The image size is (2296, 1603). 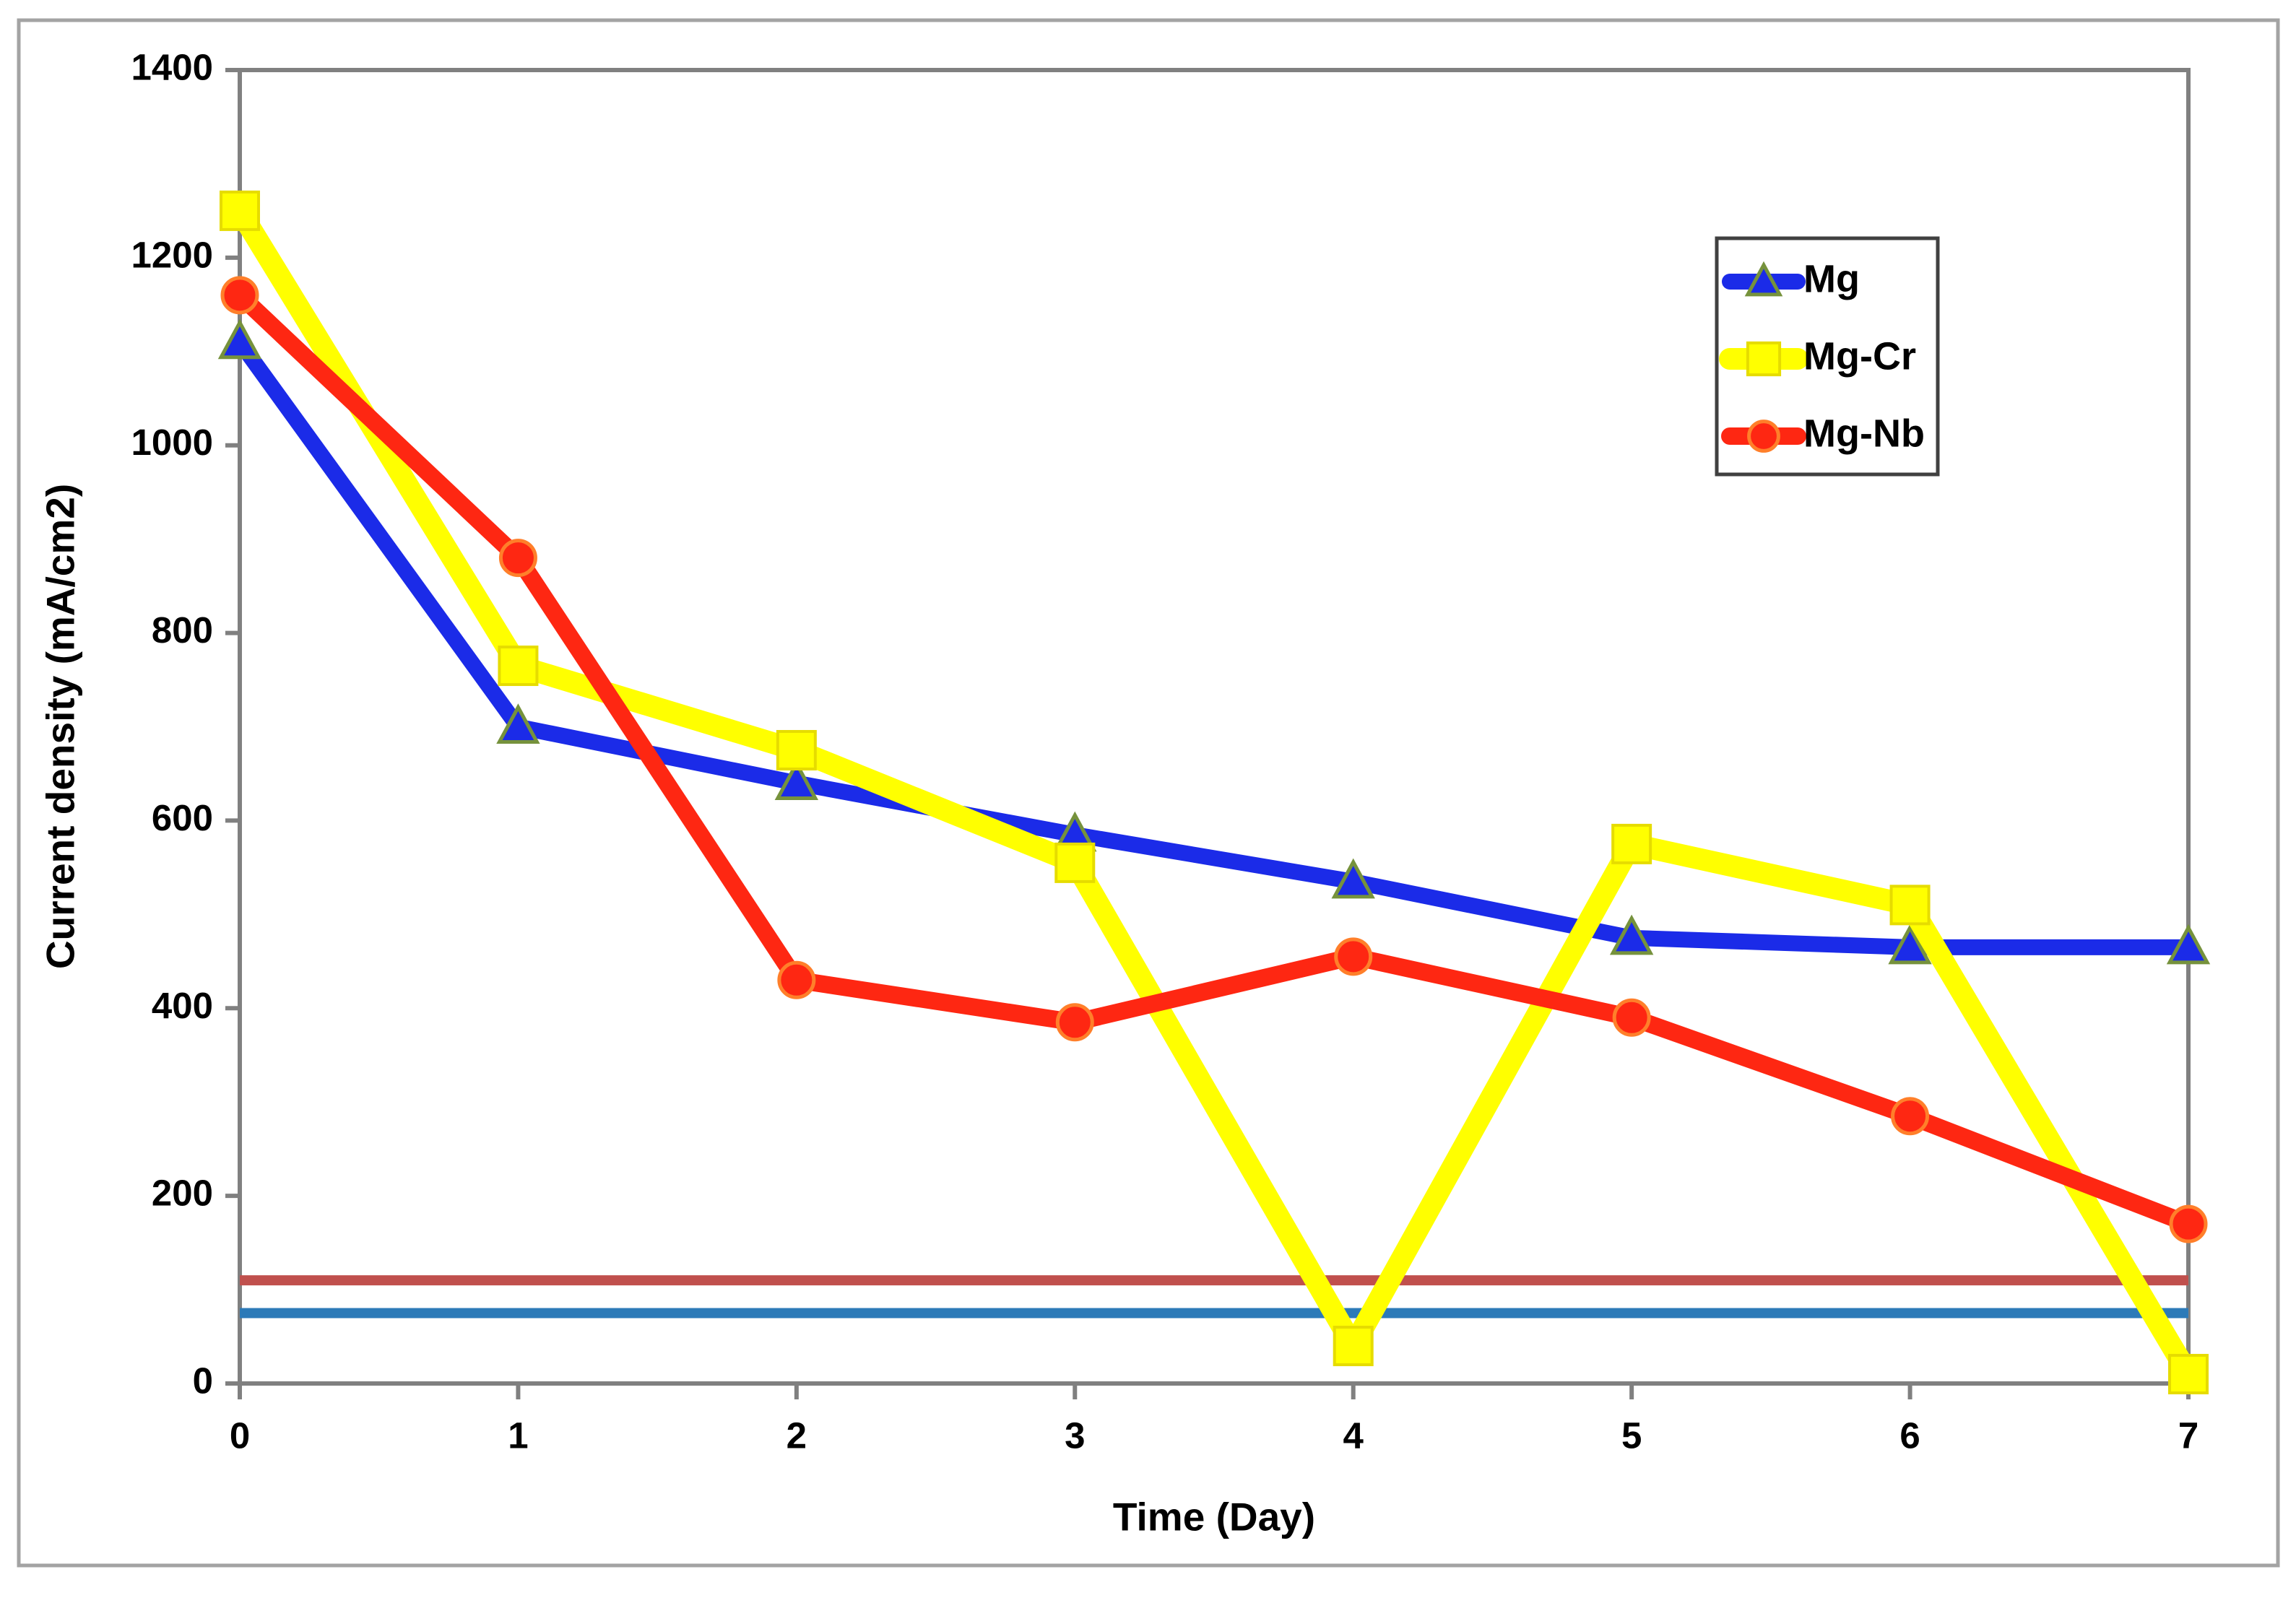 I want to click on legend: Mg Mg-Cr Mg-Nb, so click(x=1827, y=356).